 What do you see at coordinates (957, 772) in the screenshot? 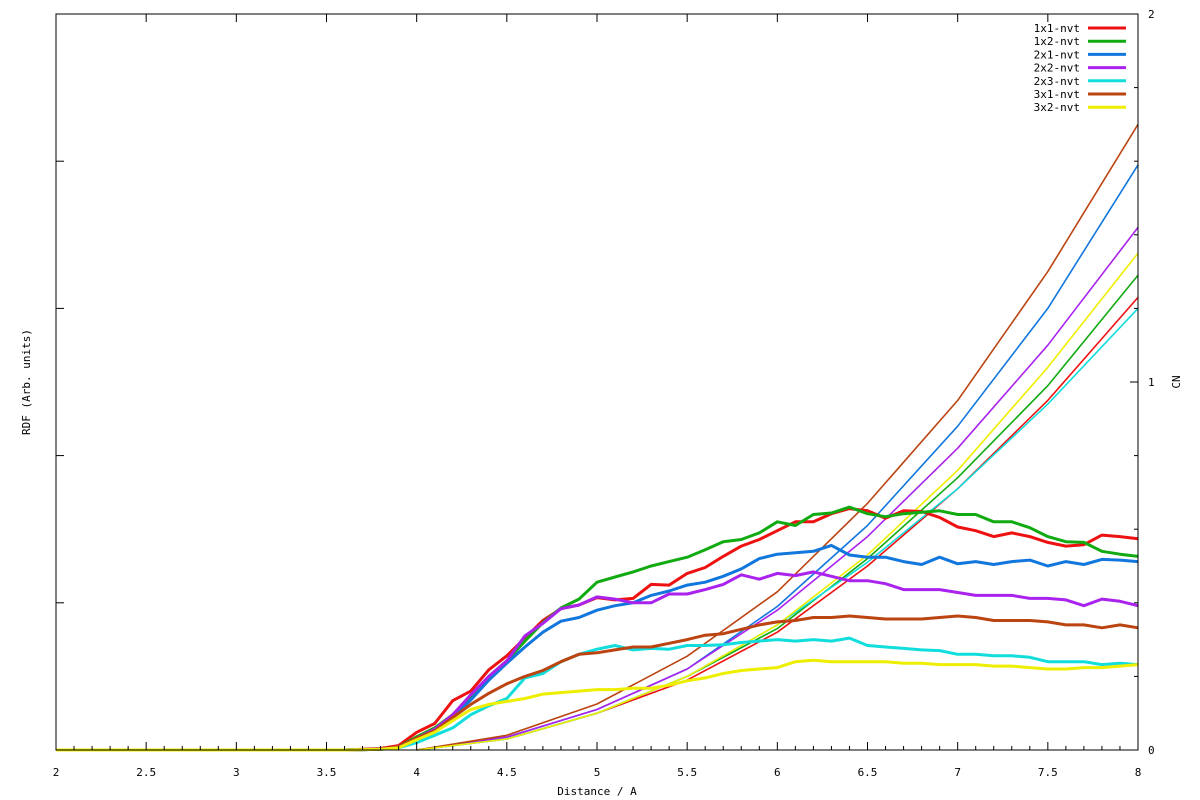
I see `x-tick-label: 7` at bounding box center [957, 772].